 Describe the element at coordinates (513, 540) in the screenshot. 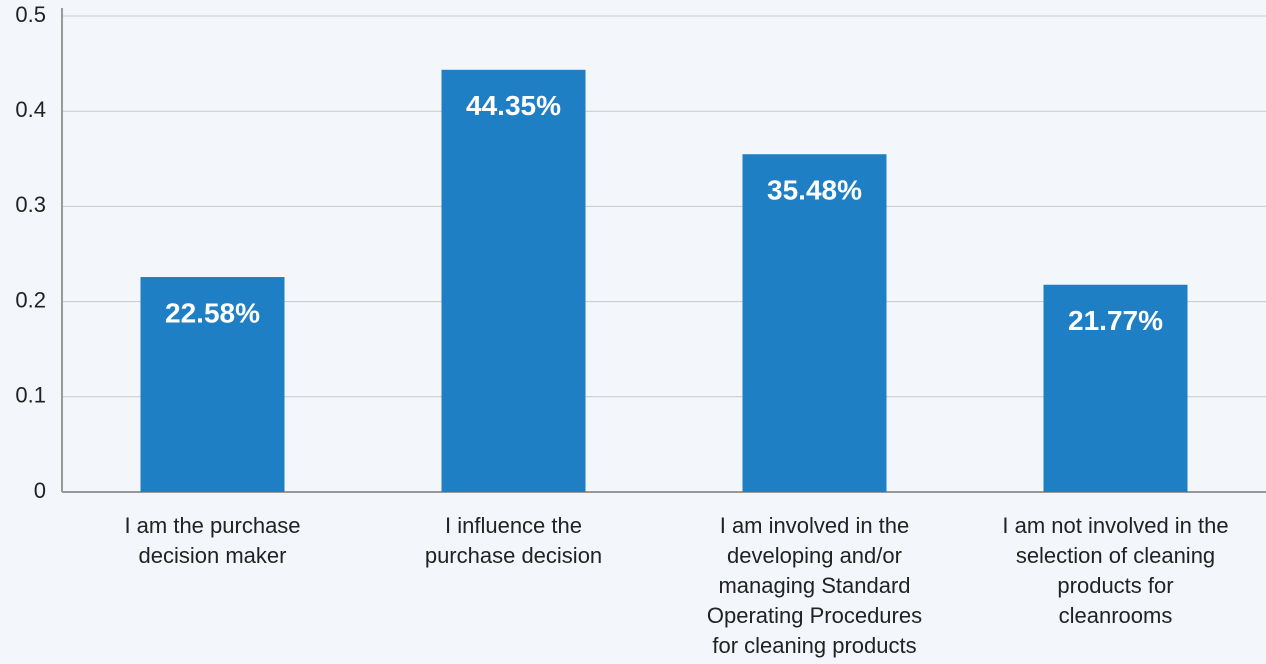

I see `x-tick-label: I influence the purchase decision` at that location.